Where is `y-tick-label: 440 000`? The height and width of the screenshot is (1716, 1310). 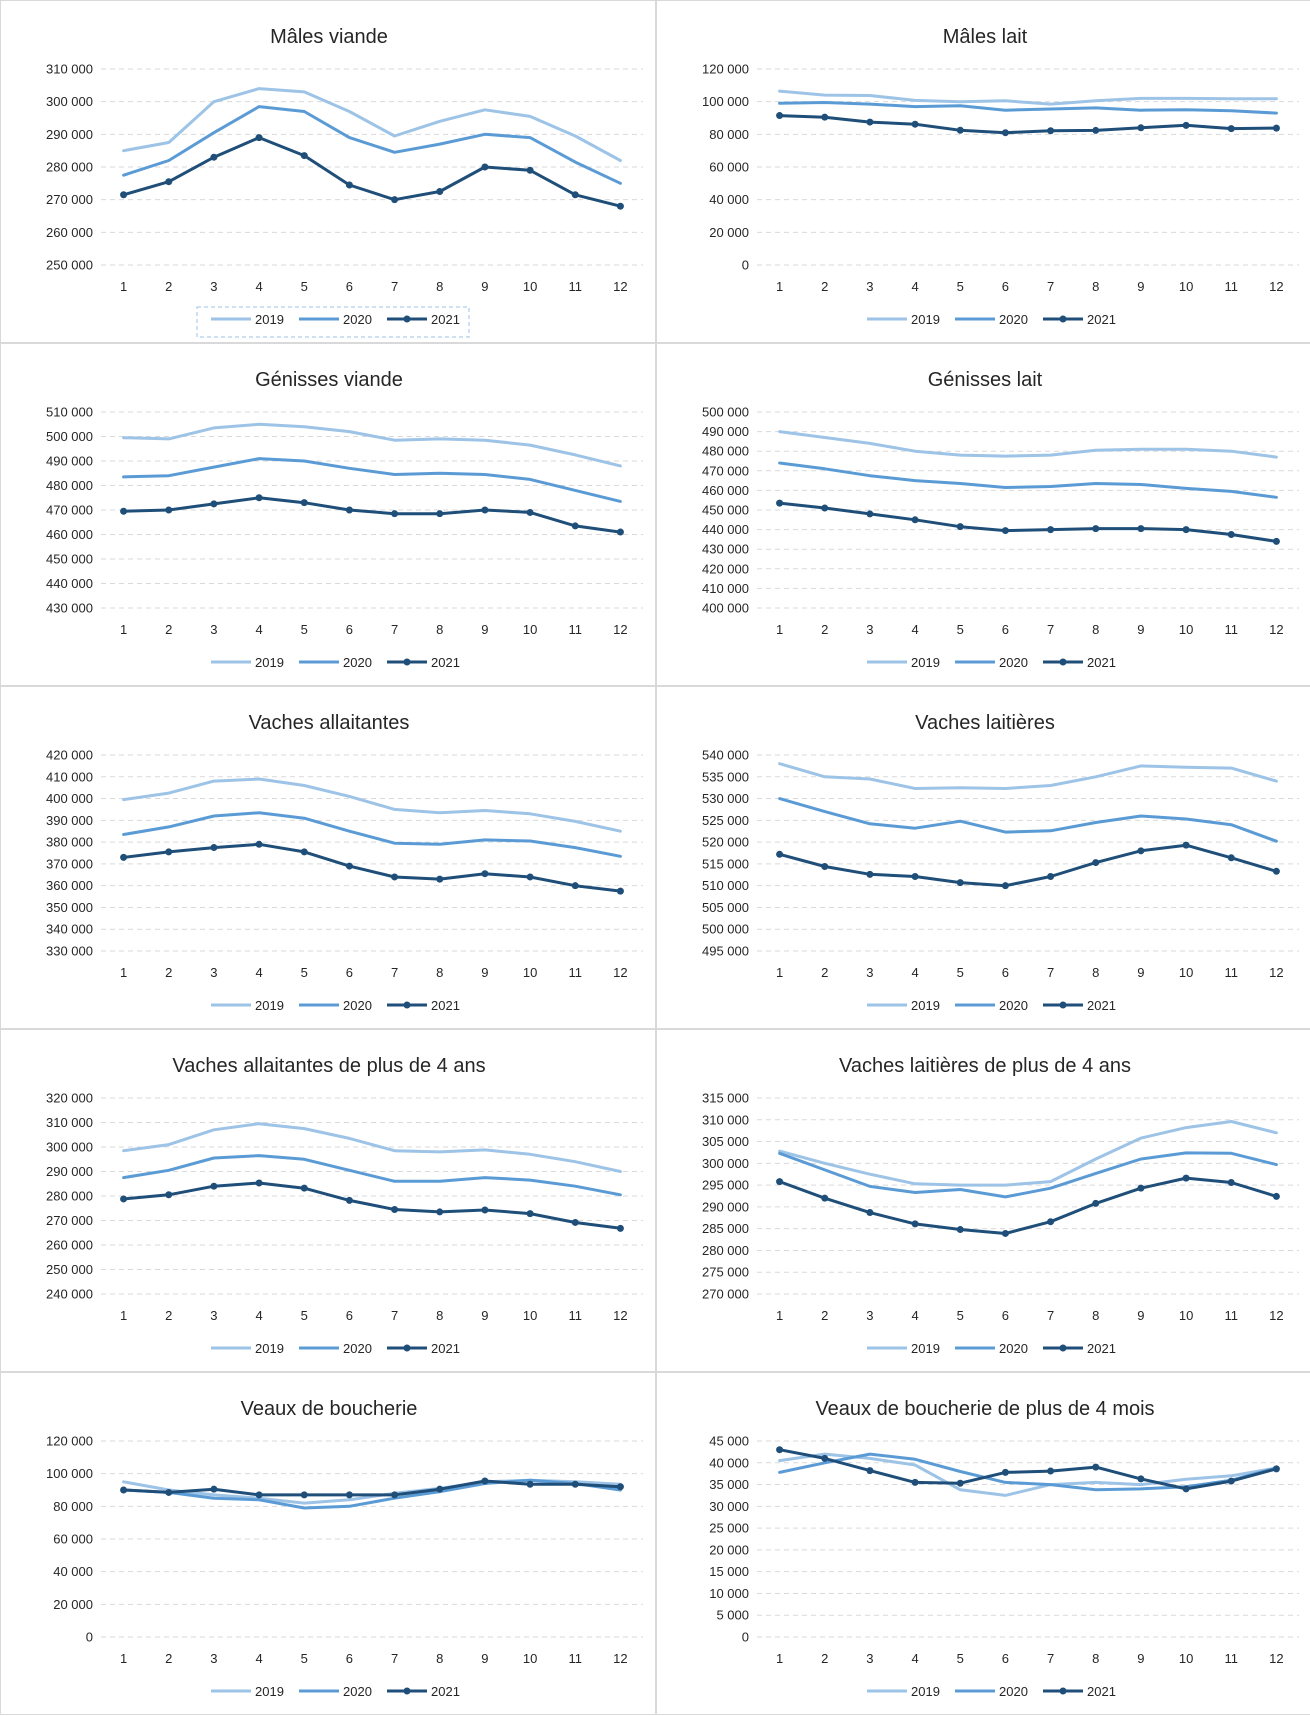 y-tick-label: 440 000 is located at coordinates (69, 583).